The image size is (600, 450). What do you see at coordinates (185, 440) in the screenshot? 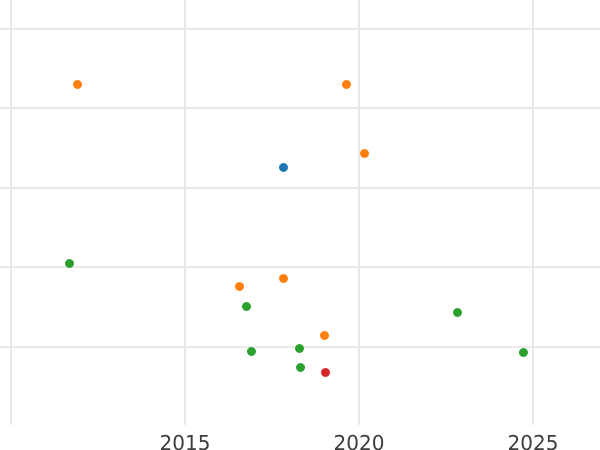
I see `x-tick-label-2015: 2015` at bounding box center [185, 440].